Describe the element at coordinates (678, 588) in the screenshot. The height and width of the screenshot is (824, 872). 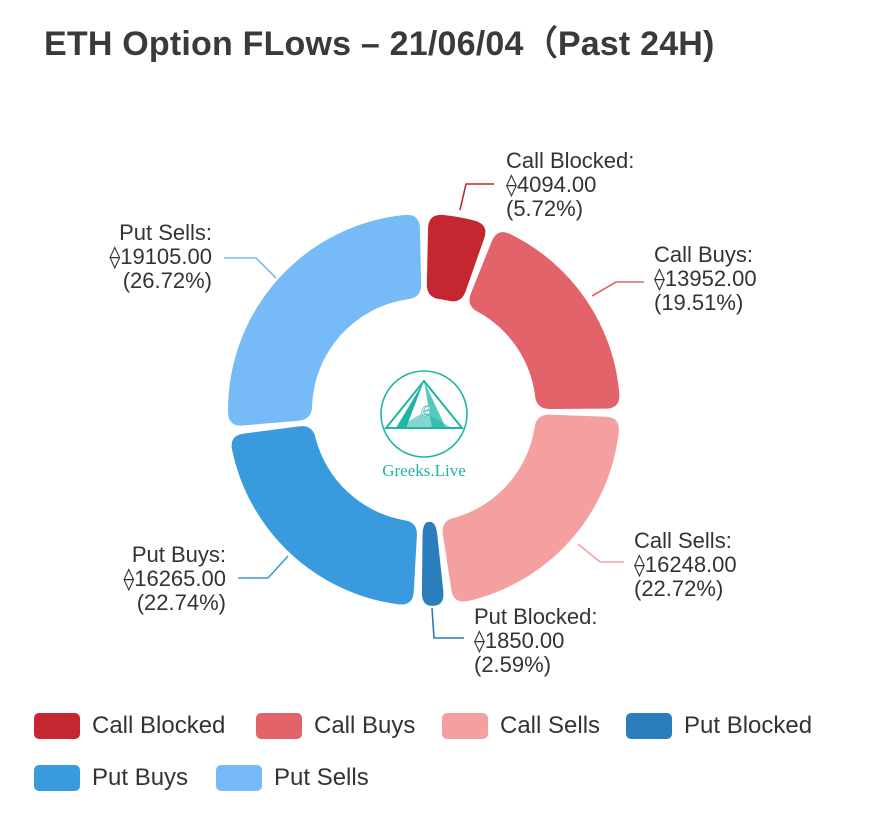
I see `slice-label-percent-call-sells: (22.72%)` at that location.